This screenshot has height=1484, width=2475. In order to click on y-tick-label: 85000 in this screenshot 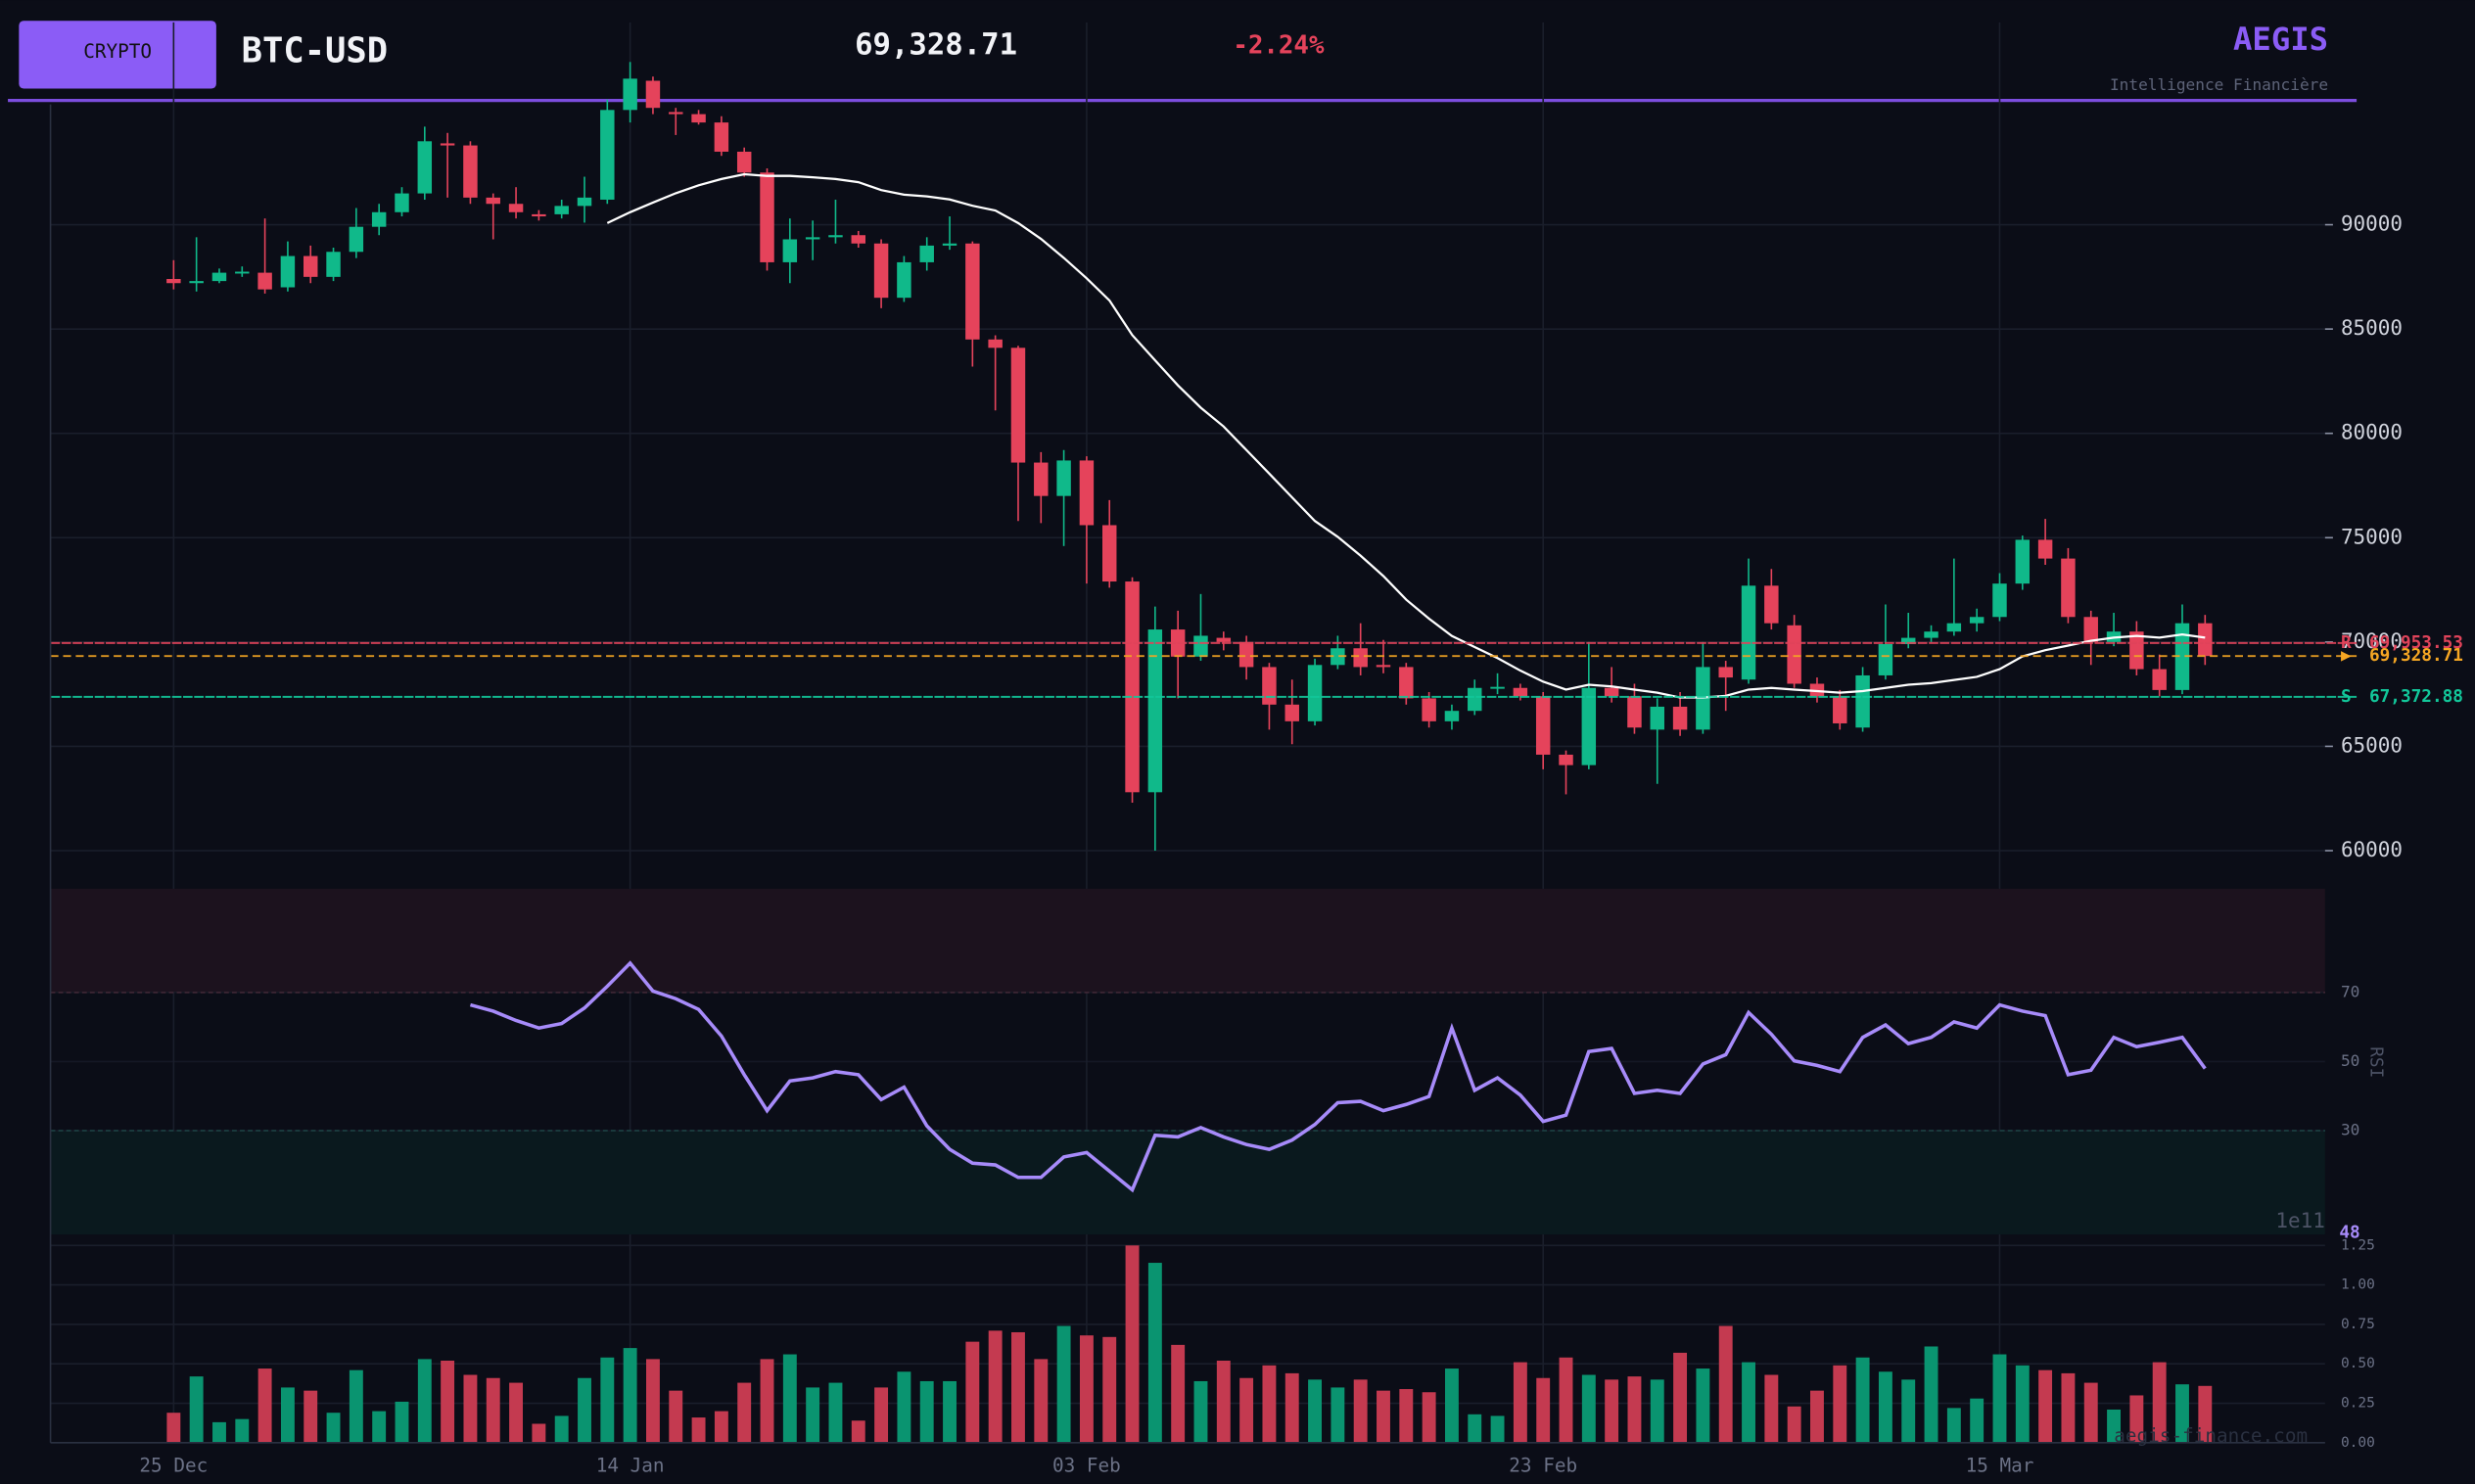, I will do `click(2372, 328)`.